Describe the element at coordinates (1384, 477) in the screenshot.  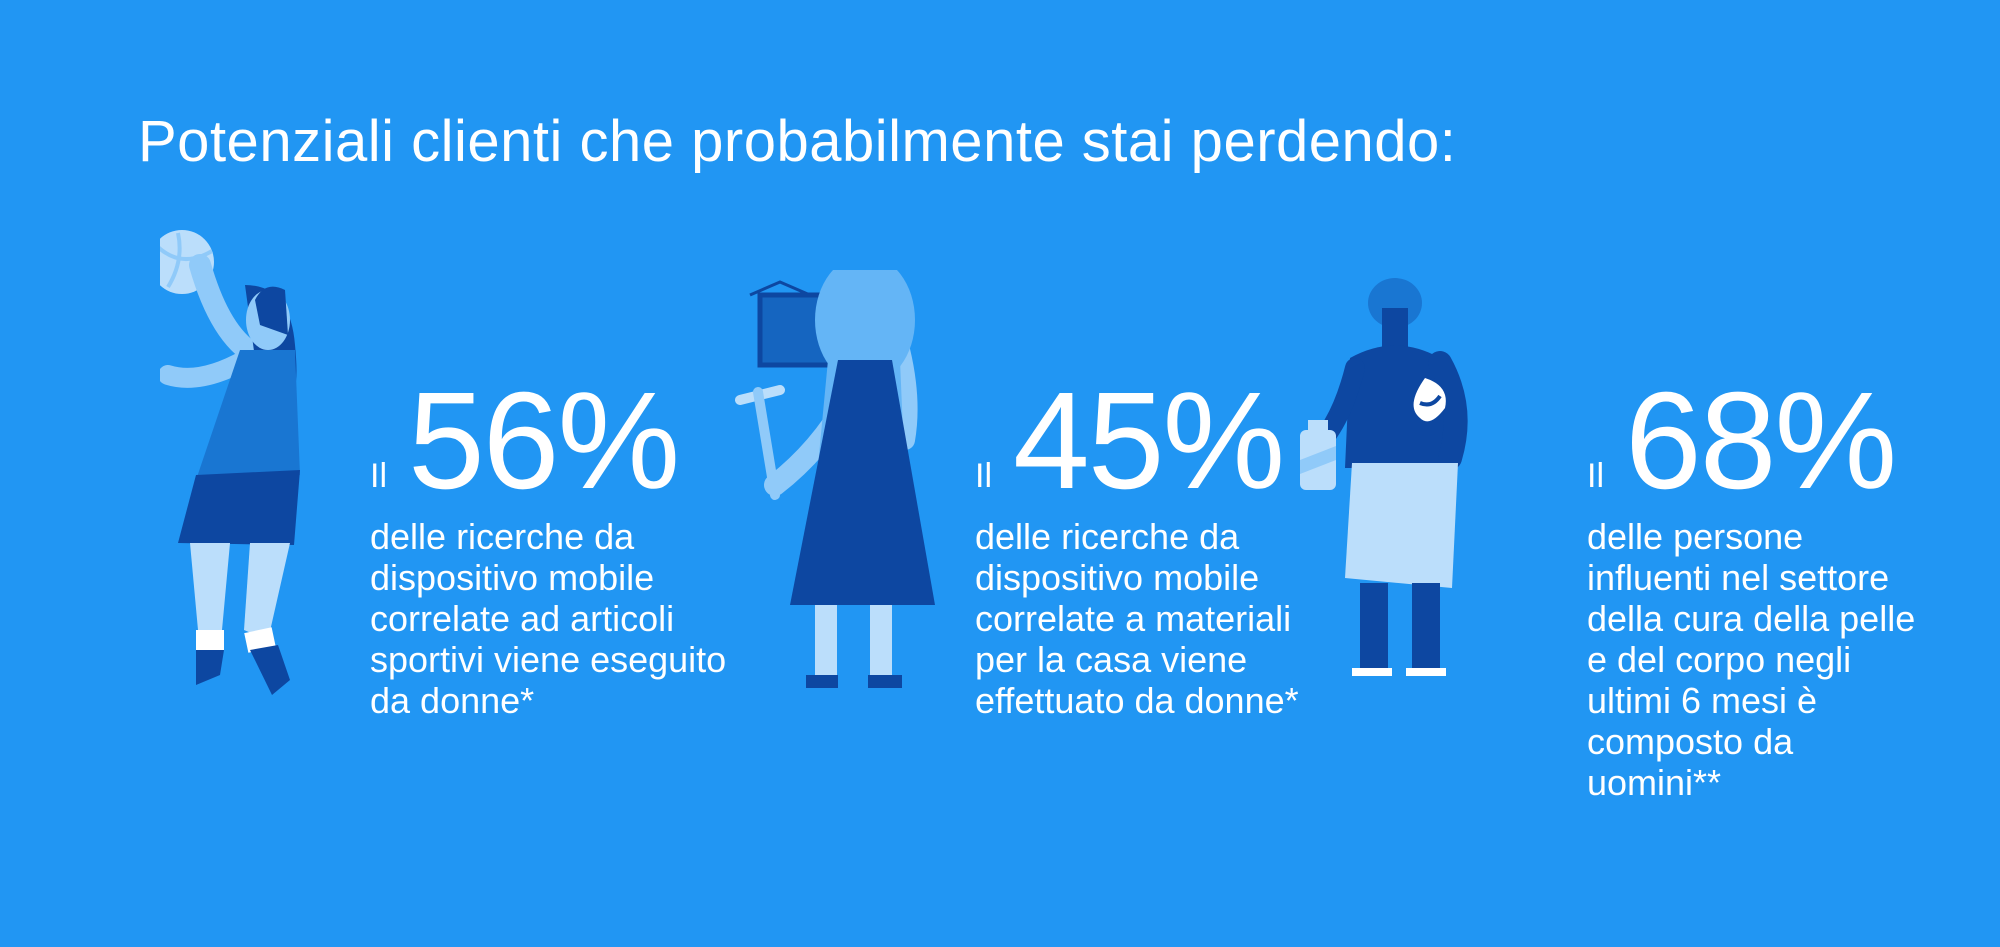
I see `man-with-towel-and-lotion-icon` at that location.